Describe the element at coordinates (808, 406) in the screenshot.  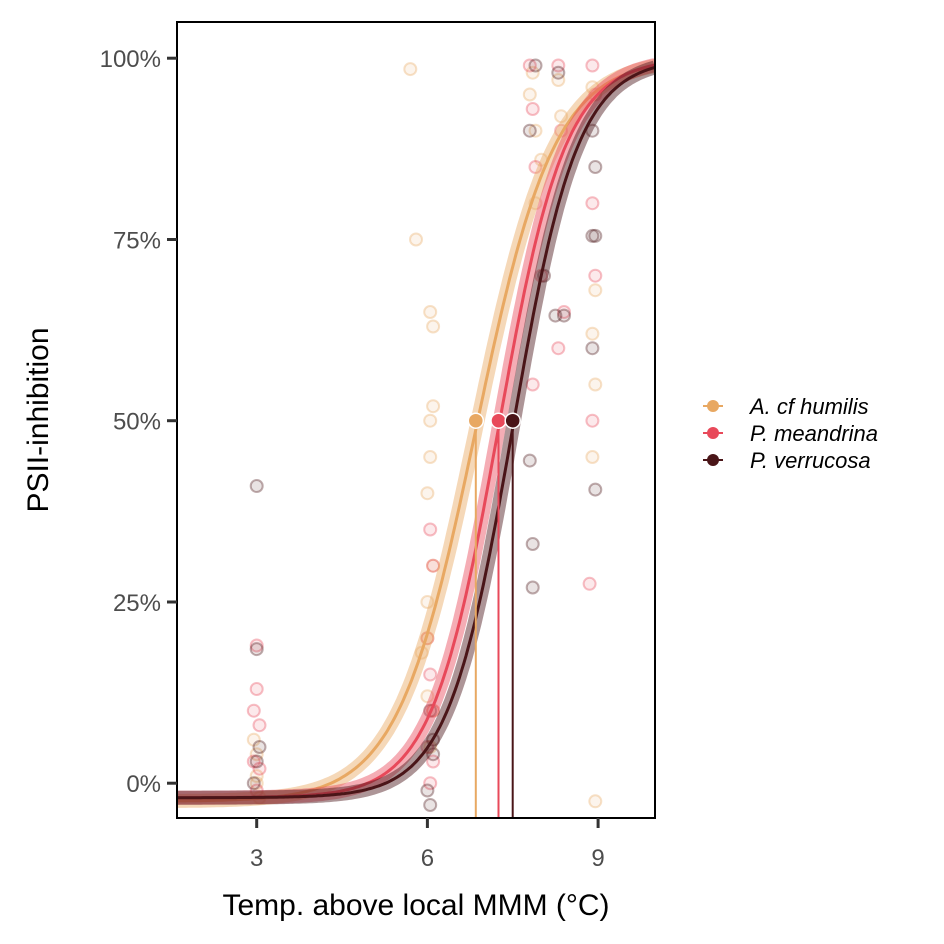
I see `legend-label-0: A. cf humilis` at that location.